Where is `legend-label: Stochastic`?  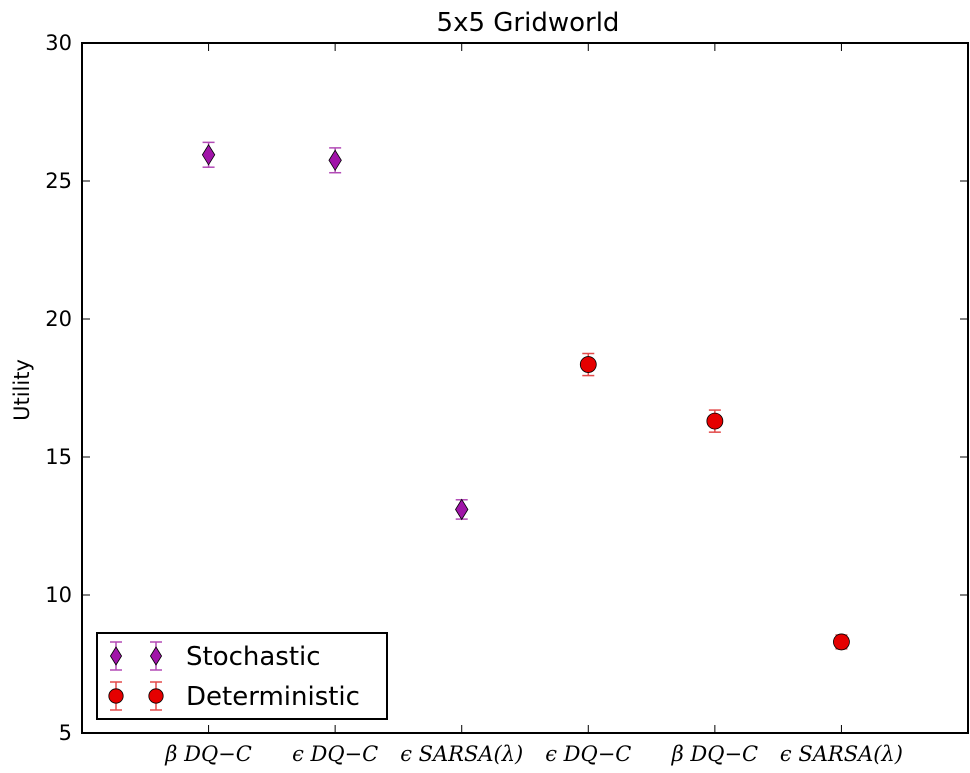 legend-label: Stochastic is located at coordinates (253, 657).